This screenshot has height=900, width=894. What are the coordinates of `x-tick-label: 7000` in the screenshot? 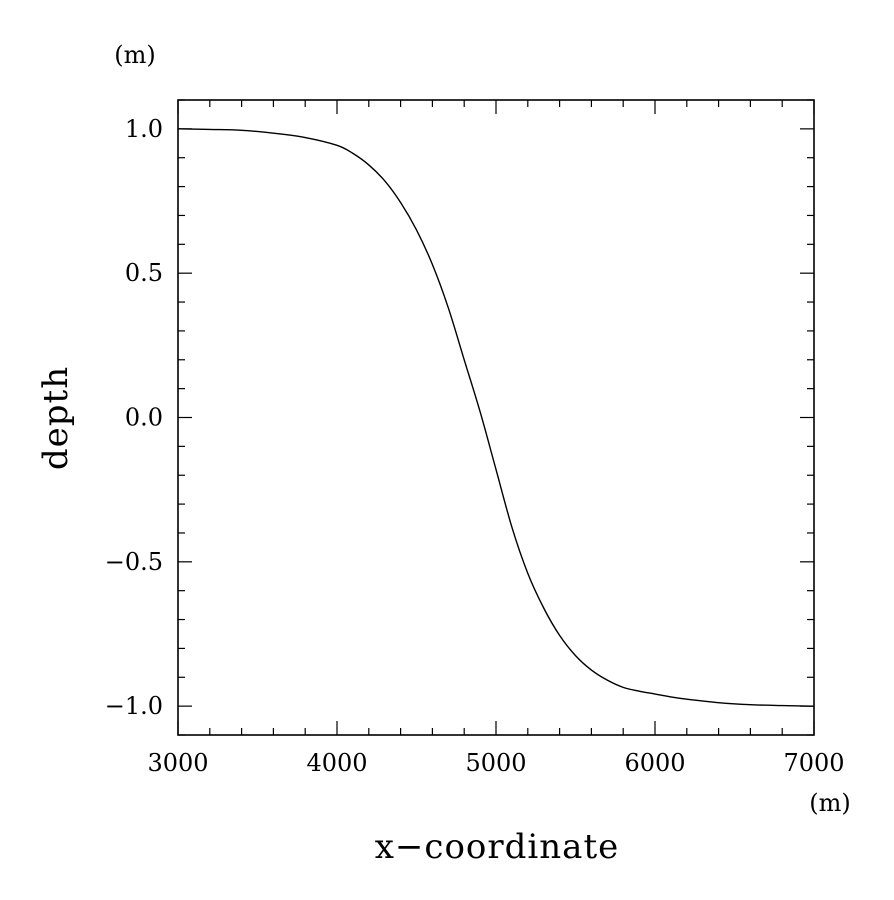 It's located at (813, 763).